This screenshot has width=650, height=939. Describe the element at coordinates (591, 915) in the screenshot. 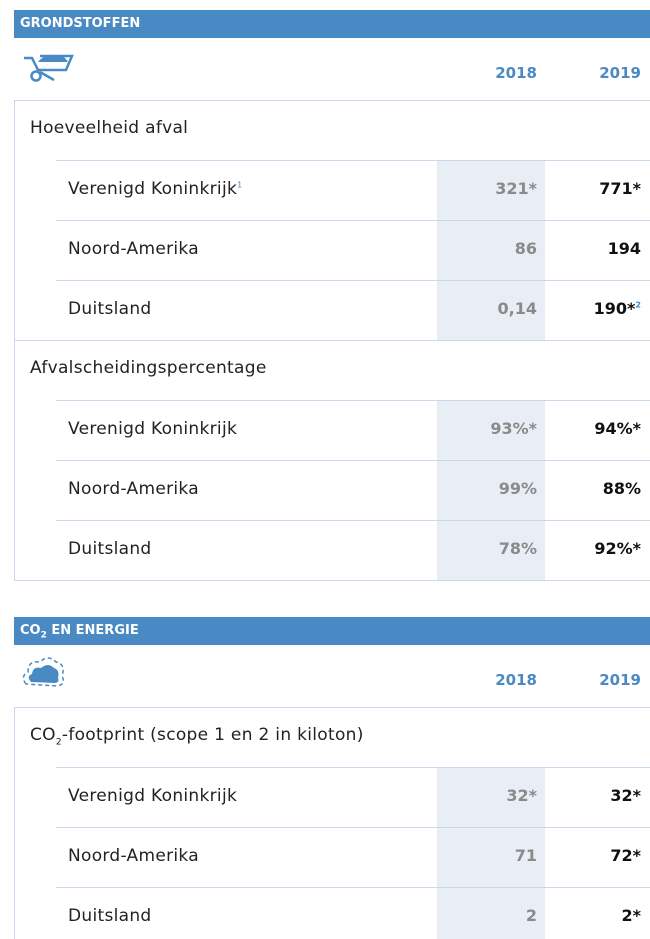

I see `value: 2*` at that location.